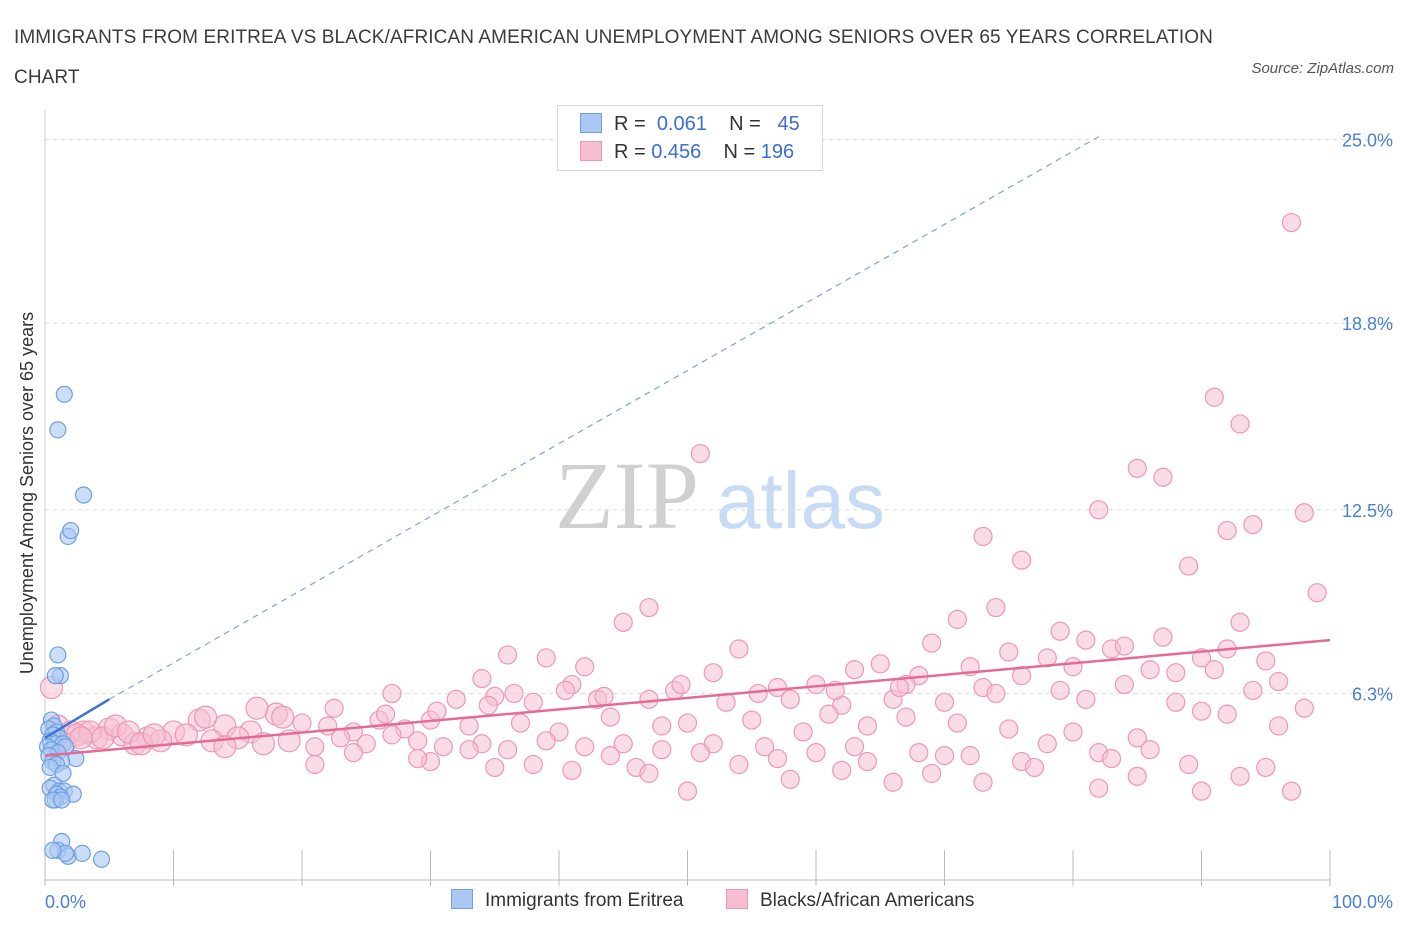 This screenshot has width=1406, height=930. Describe the element at coordinates (1367, 418) in the screenshot. I see `tick-labels: 6.3% 12.5% 18.8% 25.0%` at that location.